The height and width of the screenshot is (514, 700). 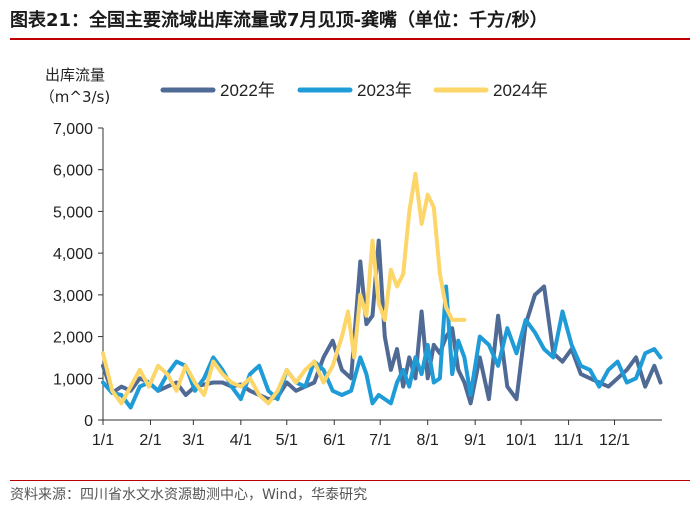 I want to click on legend-label: 2022年, so click(x=247, y=90).